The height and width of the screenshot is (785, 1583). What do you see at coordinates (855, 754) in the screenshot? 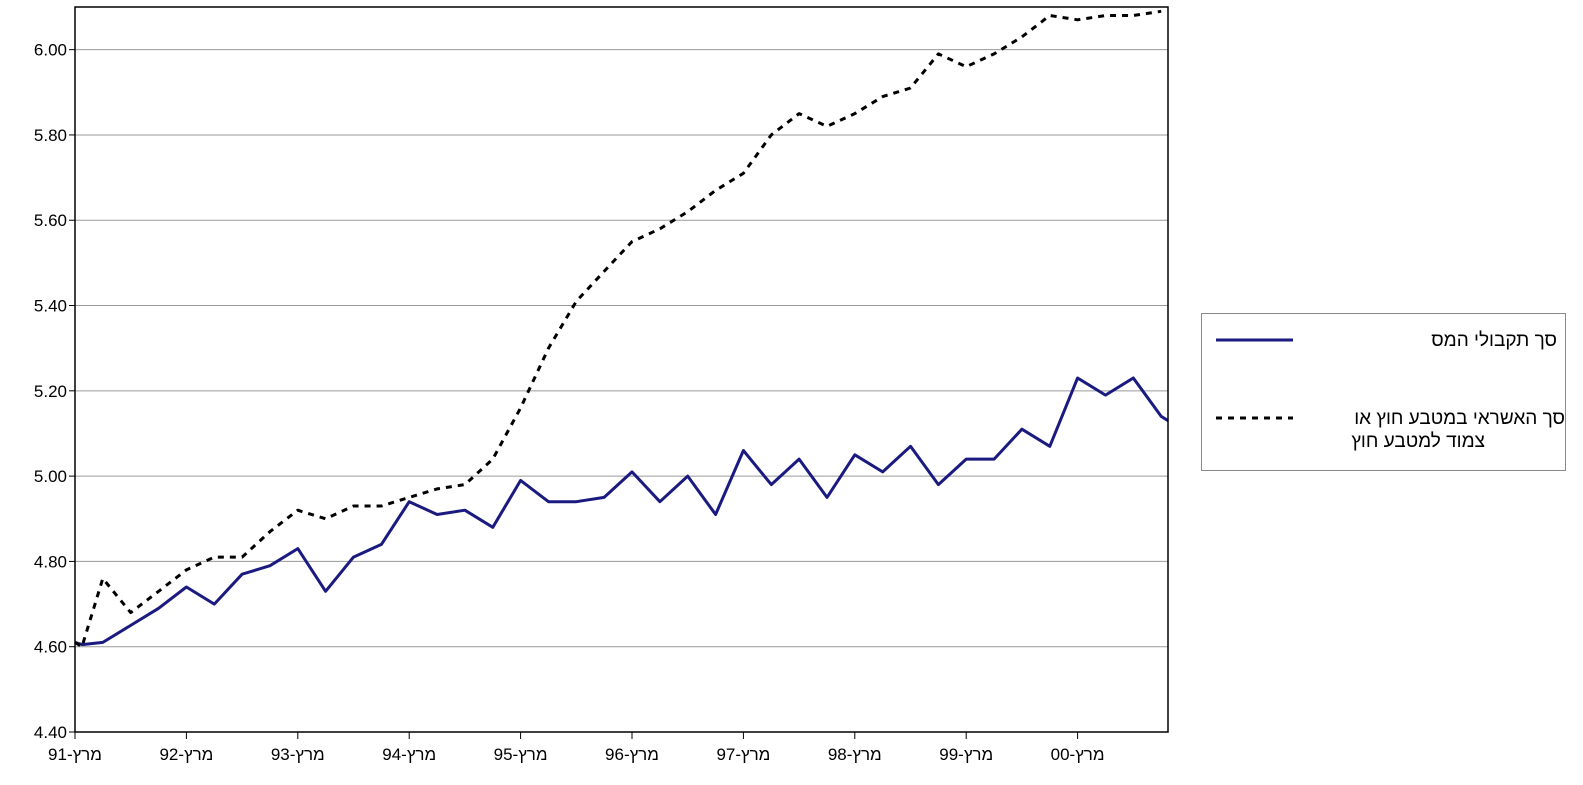
I see `x-tick-label: מרץ-98` at bounding box center [855, 754].